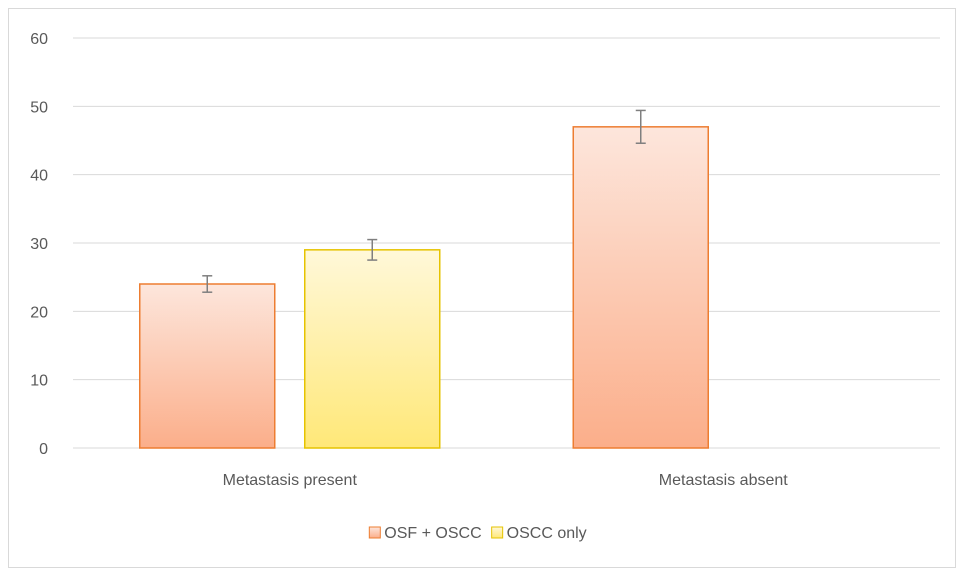 This screenshot has width=958, height=570. Describe the element at coordinates (724, 480) in the screenshot. I see `category-label: Metastasis absent` at that location.